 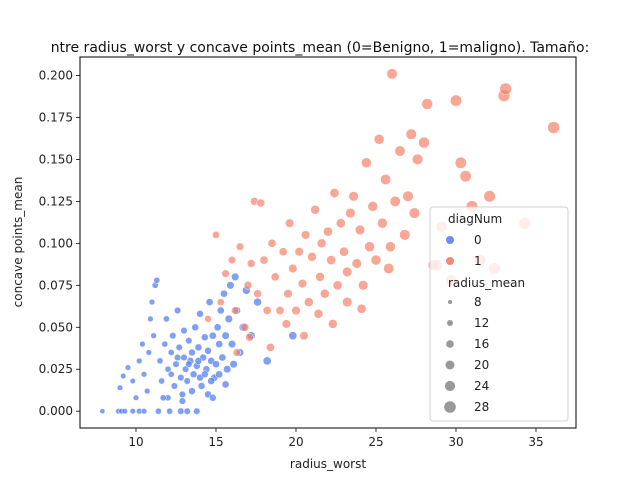 What do you see at coordinates (481, 365) in the screenshot?
I see `legend-size-label-3: 20` at bounding box center [481, 365].